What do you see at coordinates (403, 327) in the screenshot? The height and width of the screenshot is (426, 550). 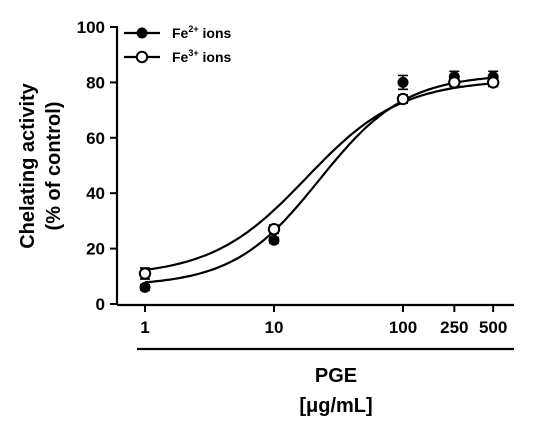 I see `x-tick-label: 100` at bounding box center [403, 327].